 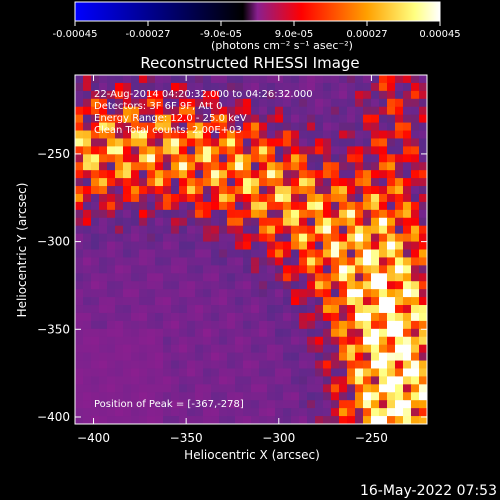 What do you see at coordinates (53, 154) in the screenshot?
I see `y-tick-label: −250` at bounding box center [53, 154].